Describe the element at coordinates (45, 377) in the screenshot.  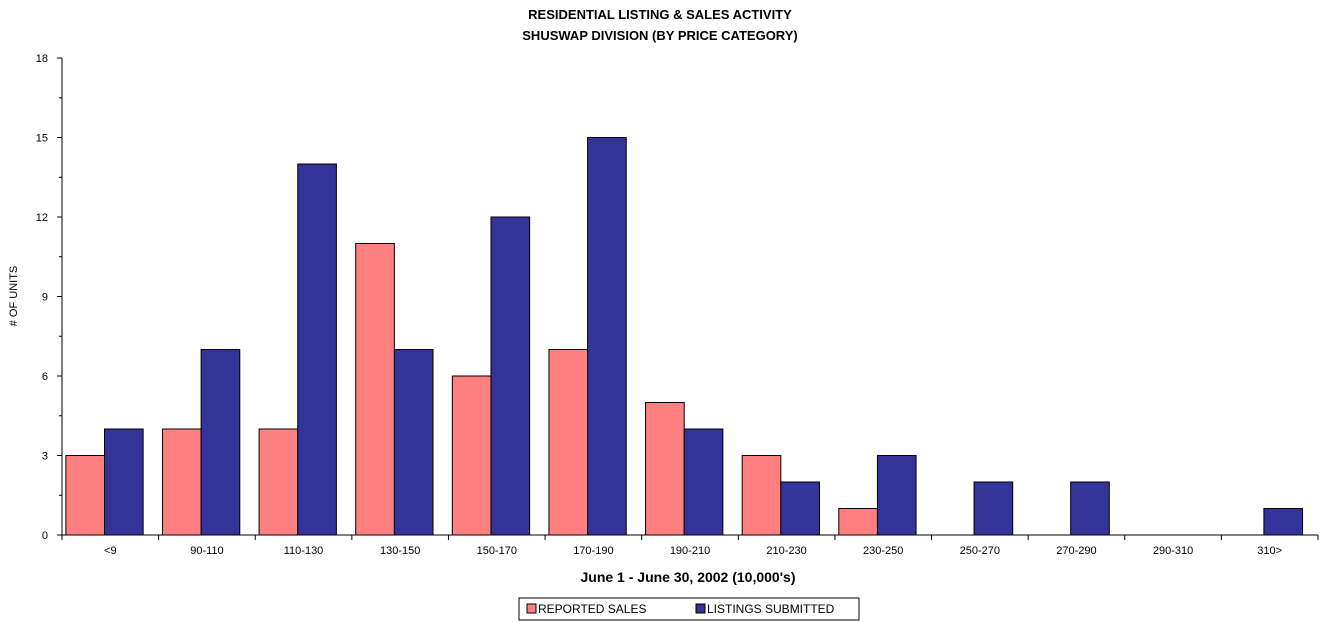
I see `y-tick-label: 6` at that location.